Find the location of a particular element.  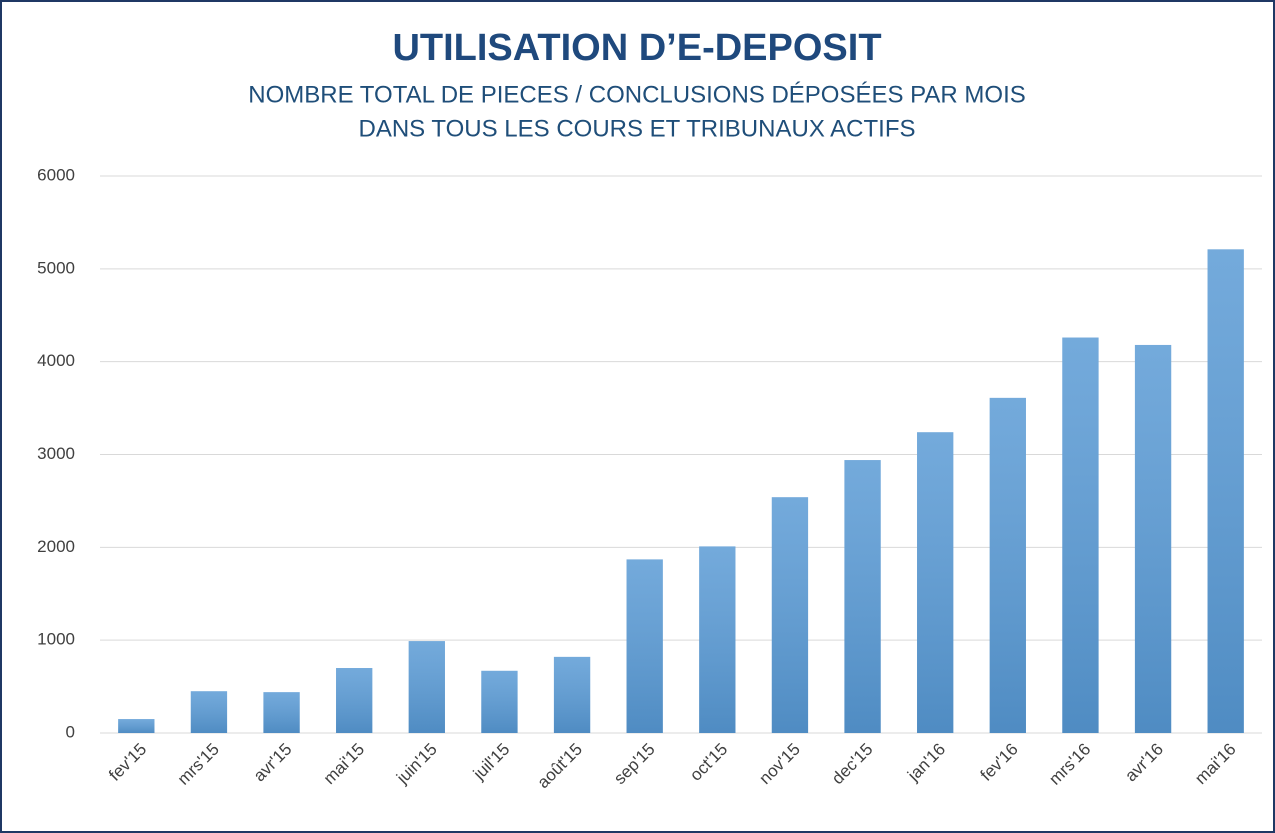

y-tick-label: 3000 is located at coordinates (56, 453).